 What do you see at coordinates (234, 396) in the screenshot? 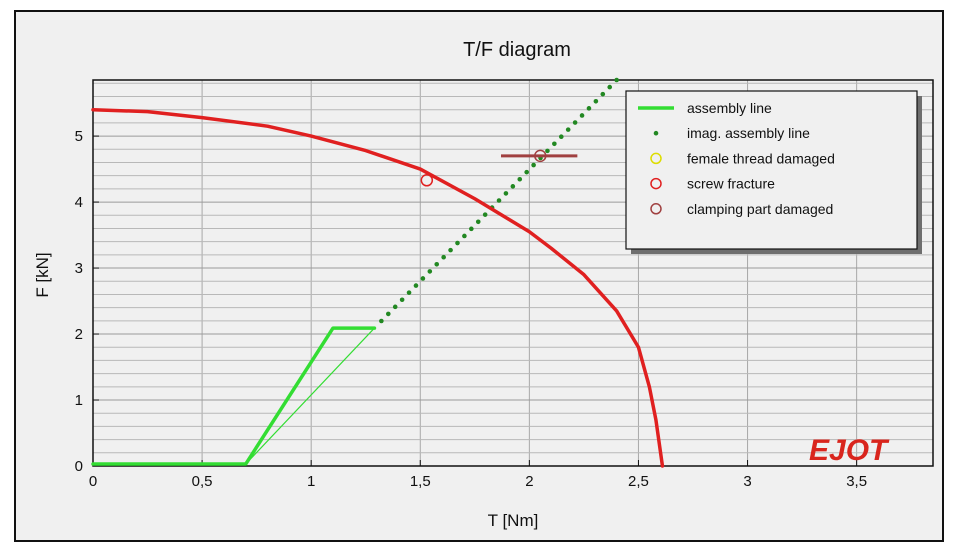
I see `assembly-line-line` at bounding box center [234, 396].